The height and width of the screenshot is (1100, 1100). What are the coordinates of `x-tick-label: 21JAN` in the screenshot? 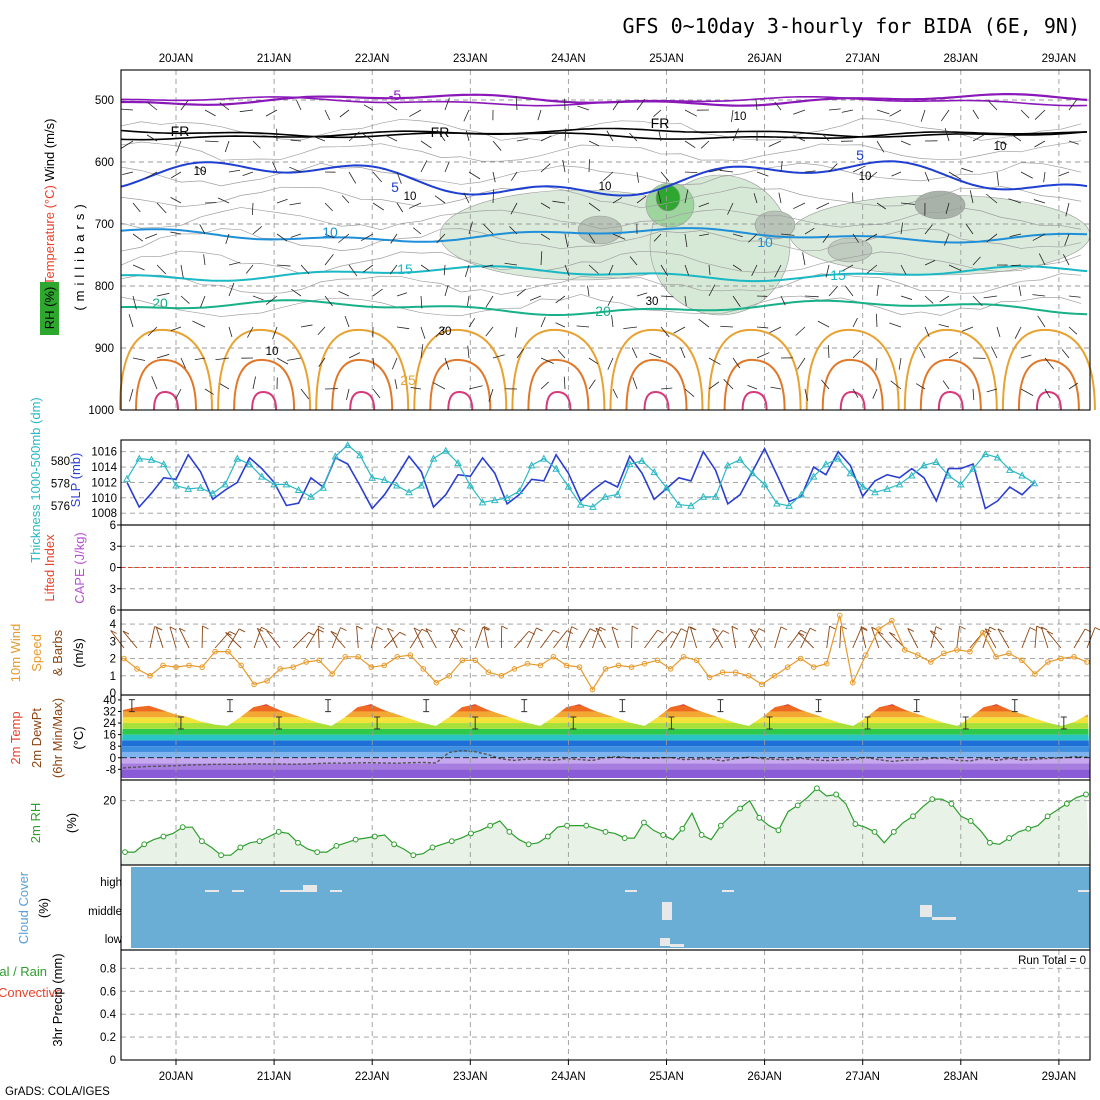 It's located at (274, 1077).